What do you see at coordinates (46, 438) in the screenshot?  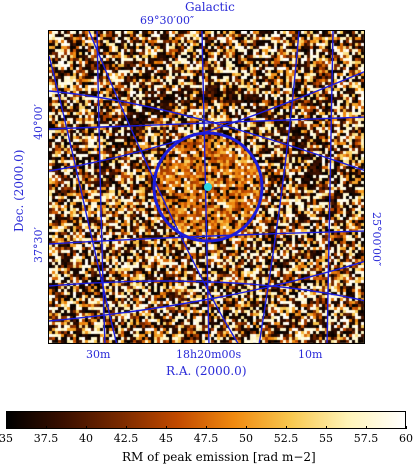 I see `colorbar-tick-label: 37.5` at bounding box center [46, 438].